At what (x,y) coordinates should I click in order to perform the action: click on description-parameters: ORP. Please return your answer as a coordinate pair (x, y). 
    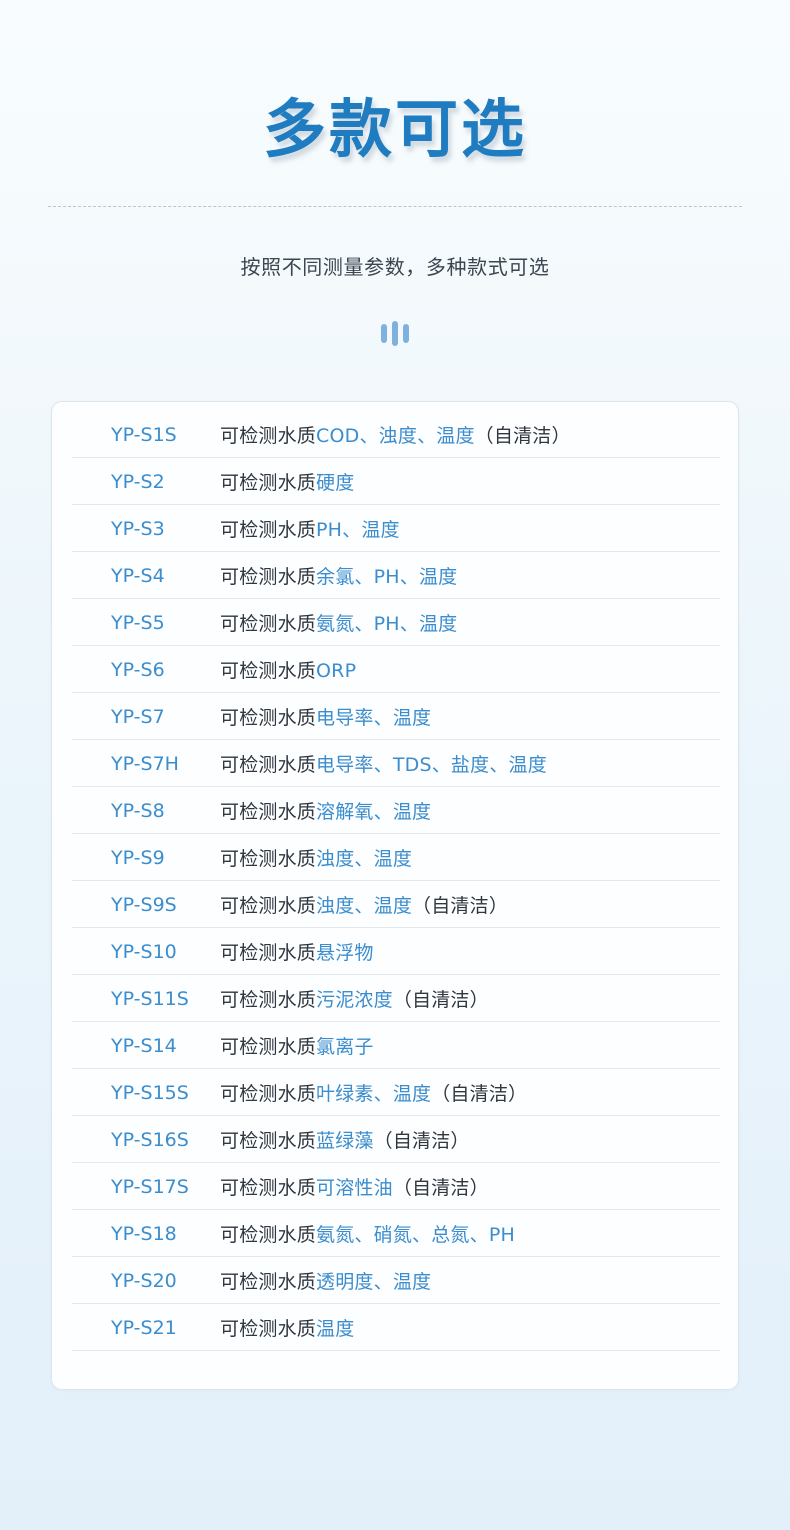
    Looking at the image, I should click on (336, 671).